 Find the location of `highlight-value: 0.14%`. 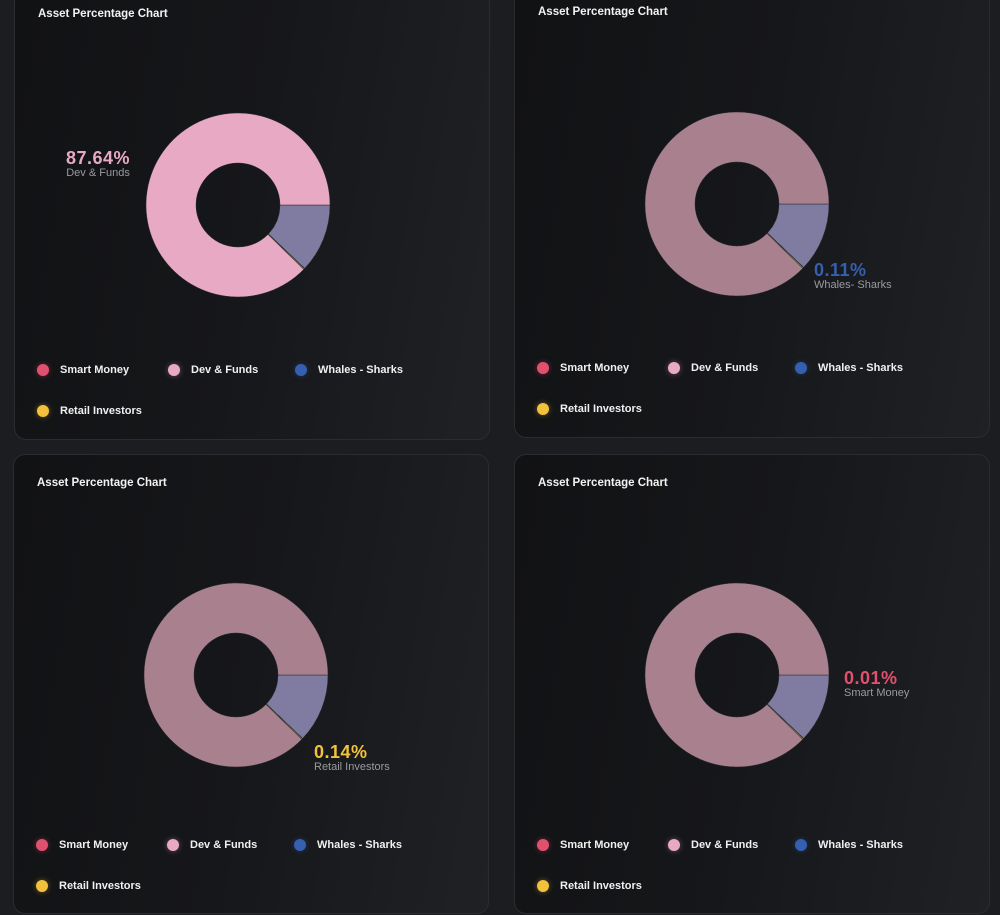

highlight-value: 0.14% is located at coordinates (341, 752).